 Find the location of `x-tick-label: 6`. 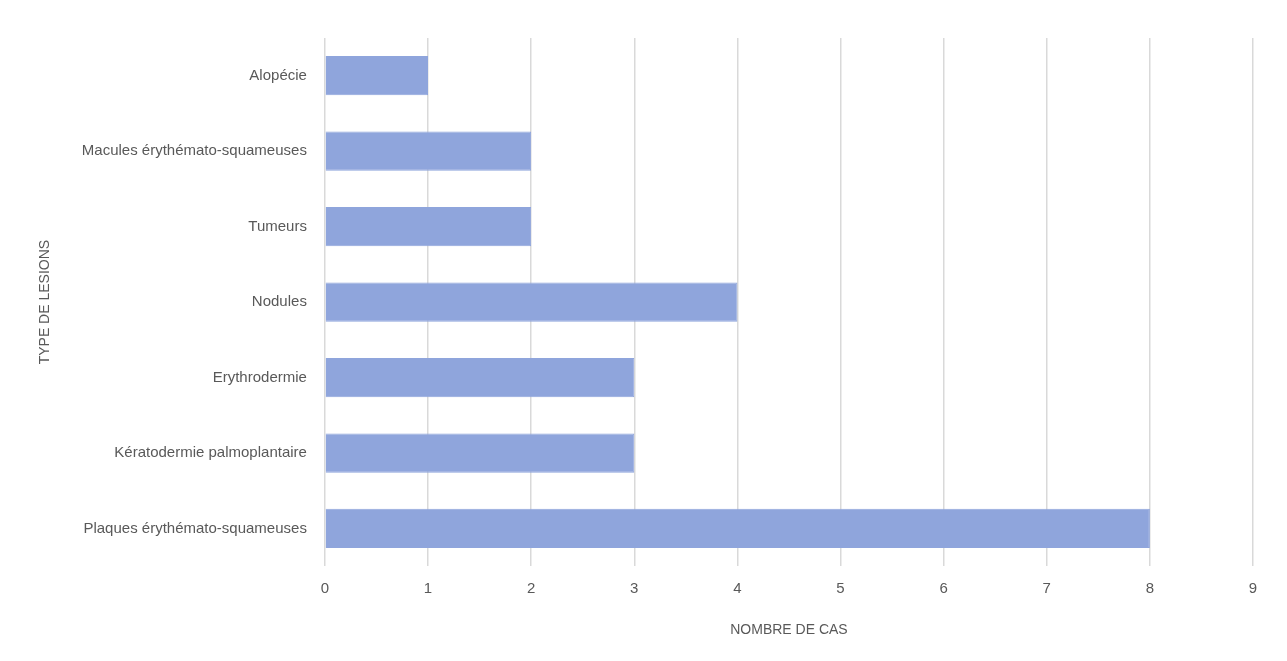

x-tick-label: 6 is located at coordinates (943, 588).